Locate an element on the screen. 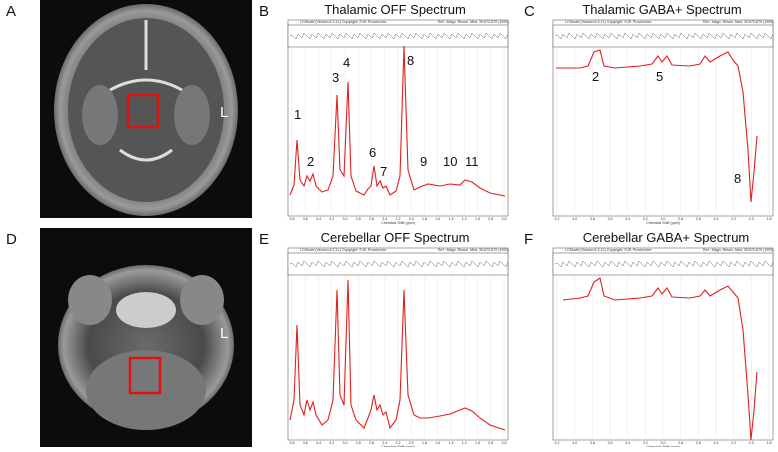 This screenshot has height=452, width=778. peak-label: 11 is located at coordinates (472, 161).